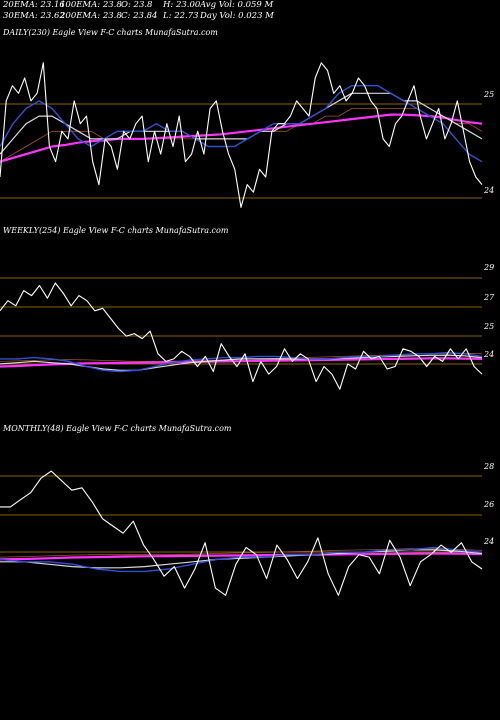  What do you see at coordinates (488, 541) in the screenshot?
I see `monthly-y-tick-label: 24` at bounding box center [488, 541].